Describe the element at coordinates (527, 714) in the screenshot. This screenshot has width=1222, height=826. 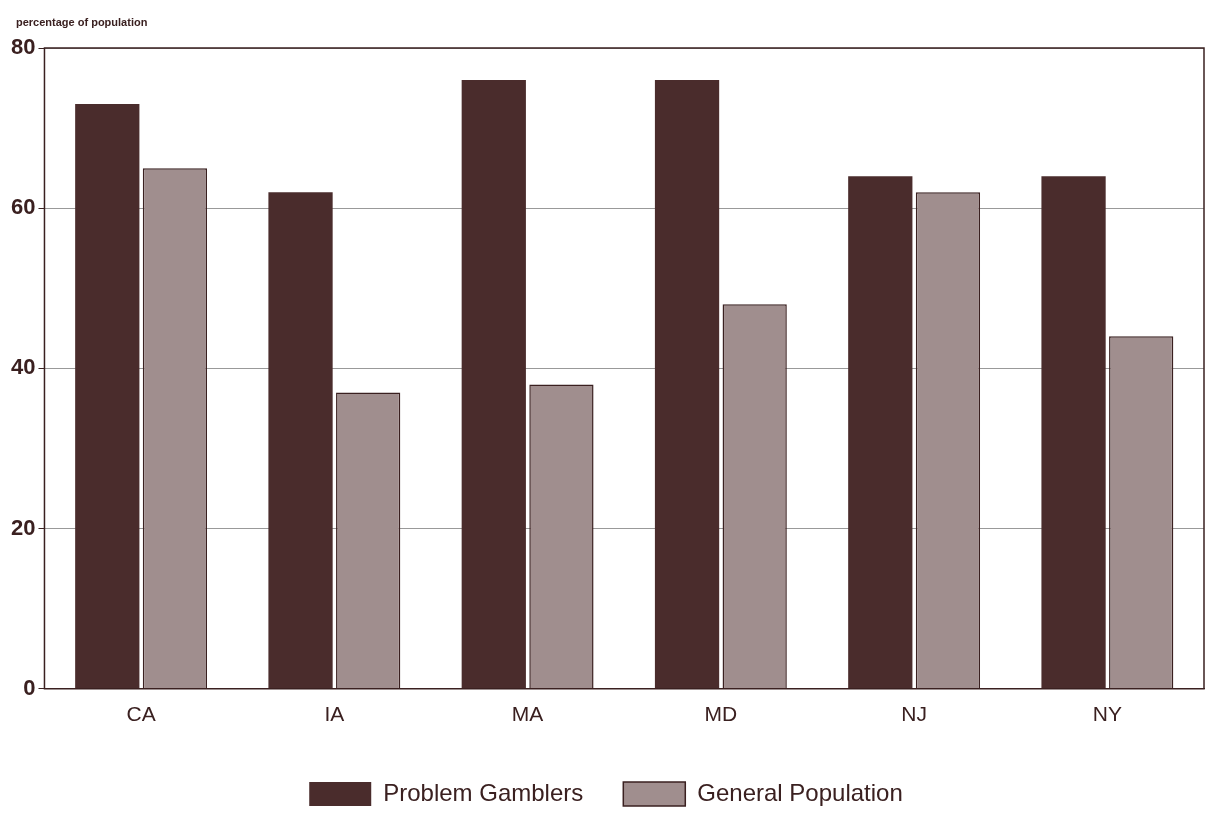
I see `x-tick-label: MA` at that location.